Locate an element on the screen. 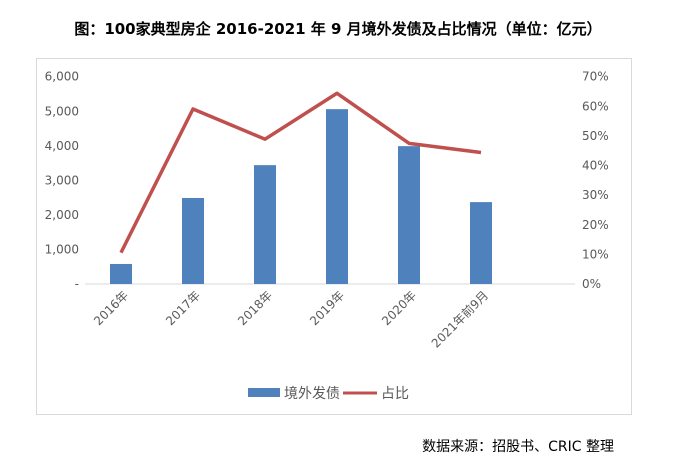 The width and height of the screenshot is (676, 469). y-left-tick-label: 2,000 is located at coordinates (62, 215).